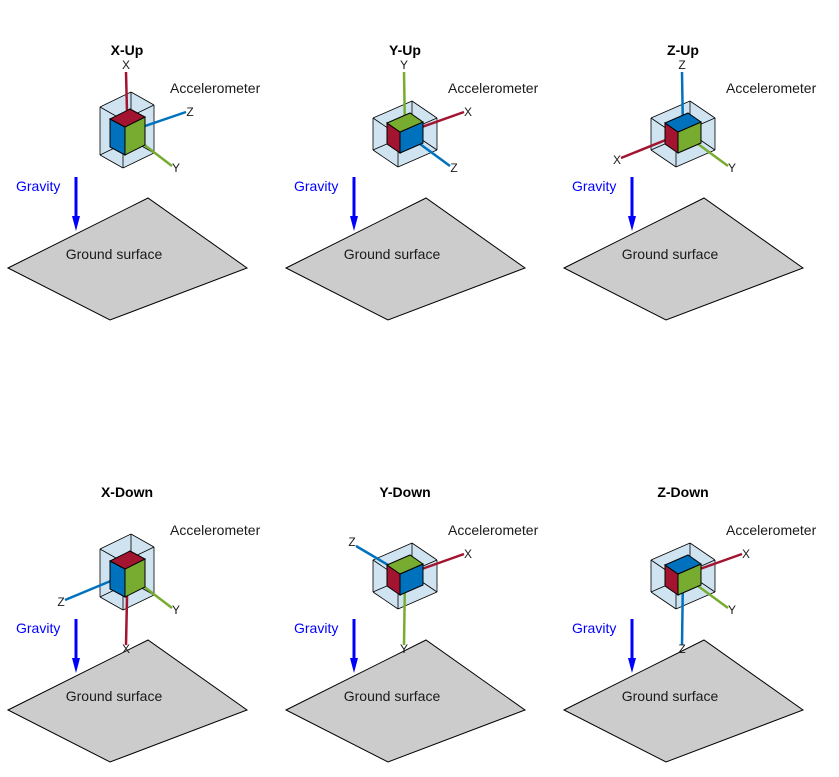 The width and height of the screenshot is (839, 777). Describe the element at coordinates (683, 50) in the screenshot. I see `panel-title: Z-Up` at that location.